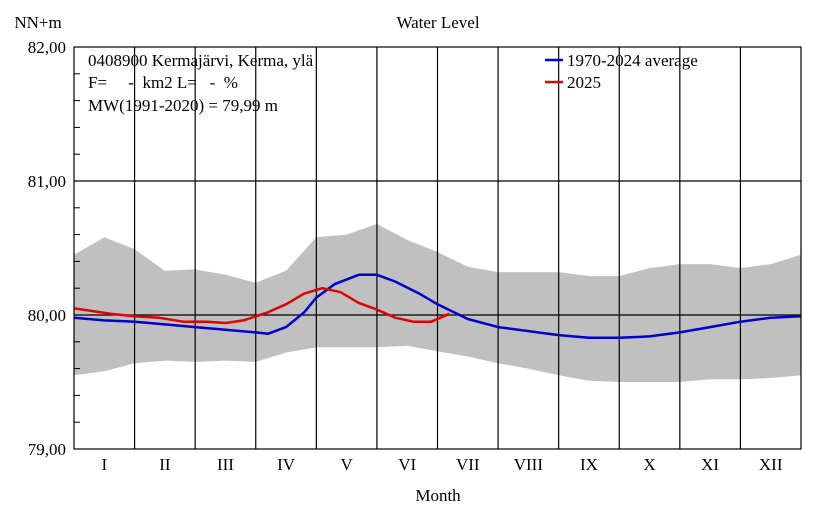 Image resolution: width=840 pixels, height=520 pixels. What do you see at coordinates (649, 464) in the screenshot?
I see `x-tick-label: X` at bounding box center [649, 464].